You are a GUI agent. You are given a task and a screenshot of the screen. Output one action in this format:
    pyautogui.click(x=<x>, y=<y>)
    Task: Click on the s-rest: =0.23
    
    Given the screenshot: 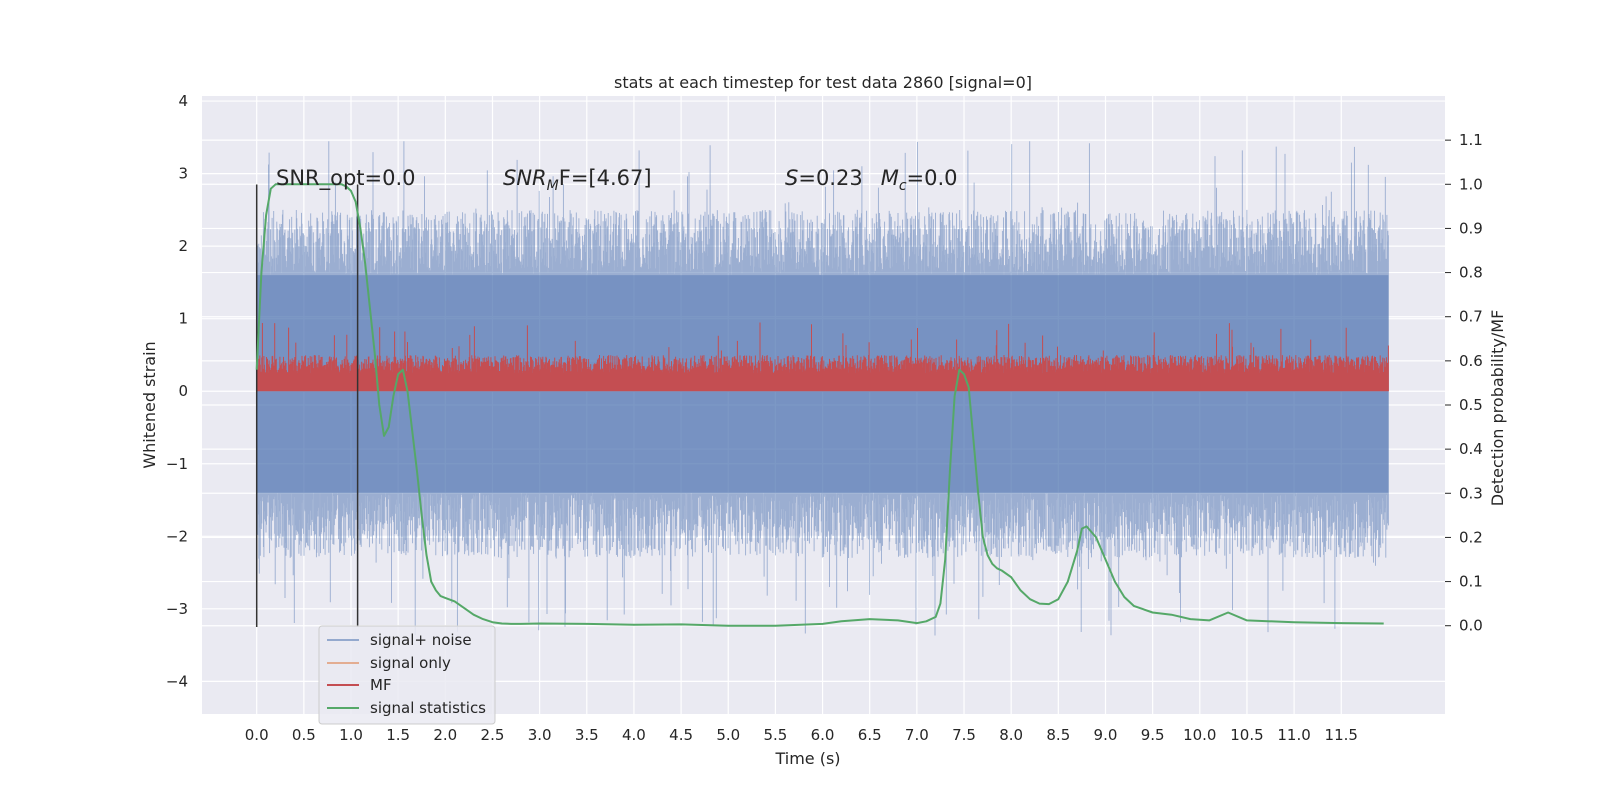 What is the action you would take?
    pyautogui.click(x=830, y=178)
    